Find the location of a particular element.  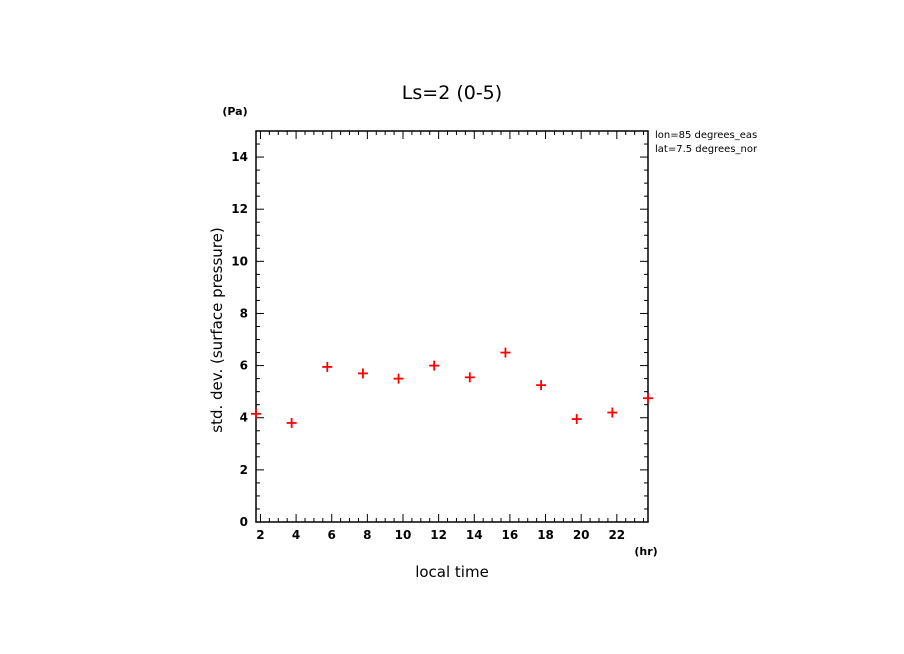

x-tick-labels: 2 4 6 8 10 12 14 16 18 20 22 is located at coordinates (440, 535).